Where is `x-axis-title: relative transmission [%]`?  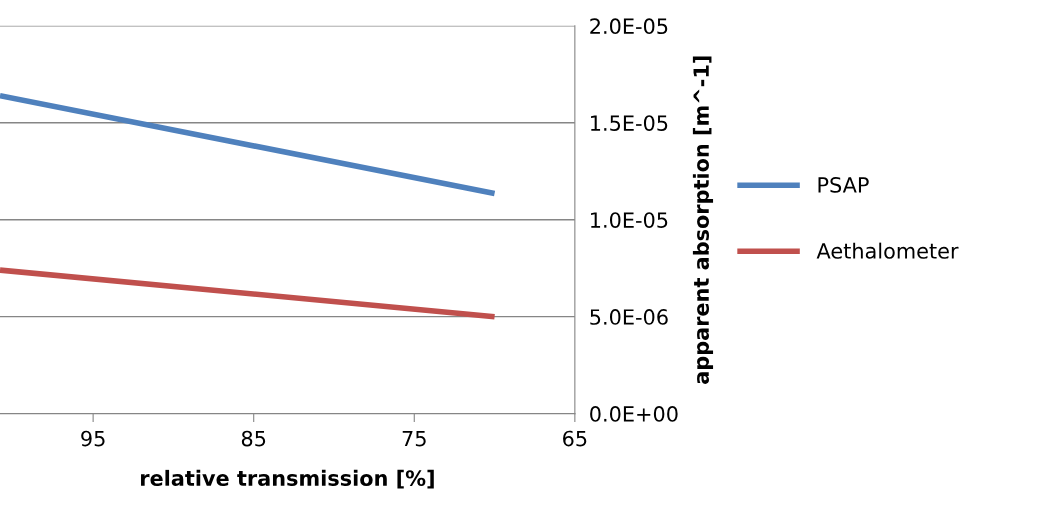 x-axis-title: relative transmission [%] is located at coordinates (287, 479).